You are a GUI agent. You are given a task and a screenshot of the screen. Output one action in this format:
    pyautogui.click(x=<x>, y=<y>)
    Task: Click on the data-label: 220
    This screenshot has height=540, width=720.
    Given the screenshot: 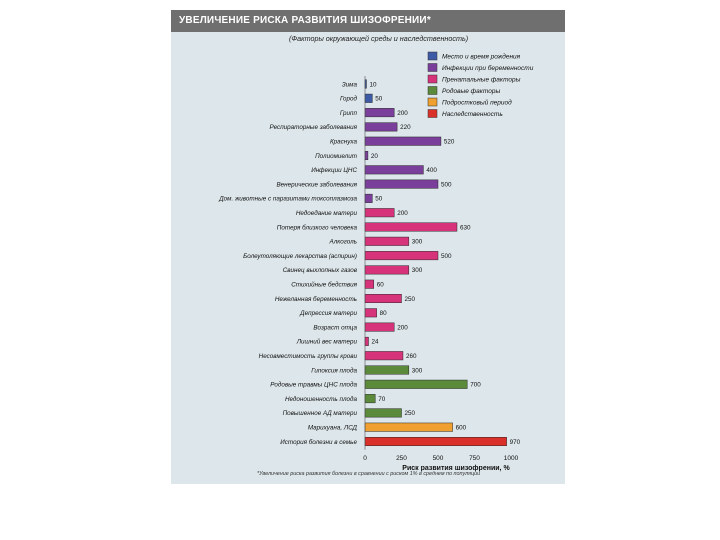 What is the action you would take?
    pyautogui.click(x=405, y=127)
    